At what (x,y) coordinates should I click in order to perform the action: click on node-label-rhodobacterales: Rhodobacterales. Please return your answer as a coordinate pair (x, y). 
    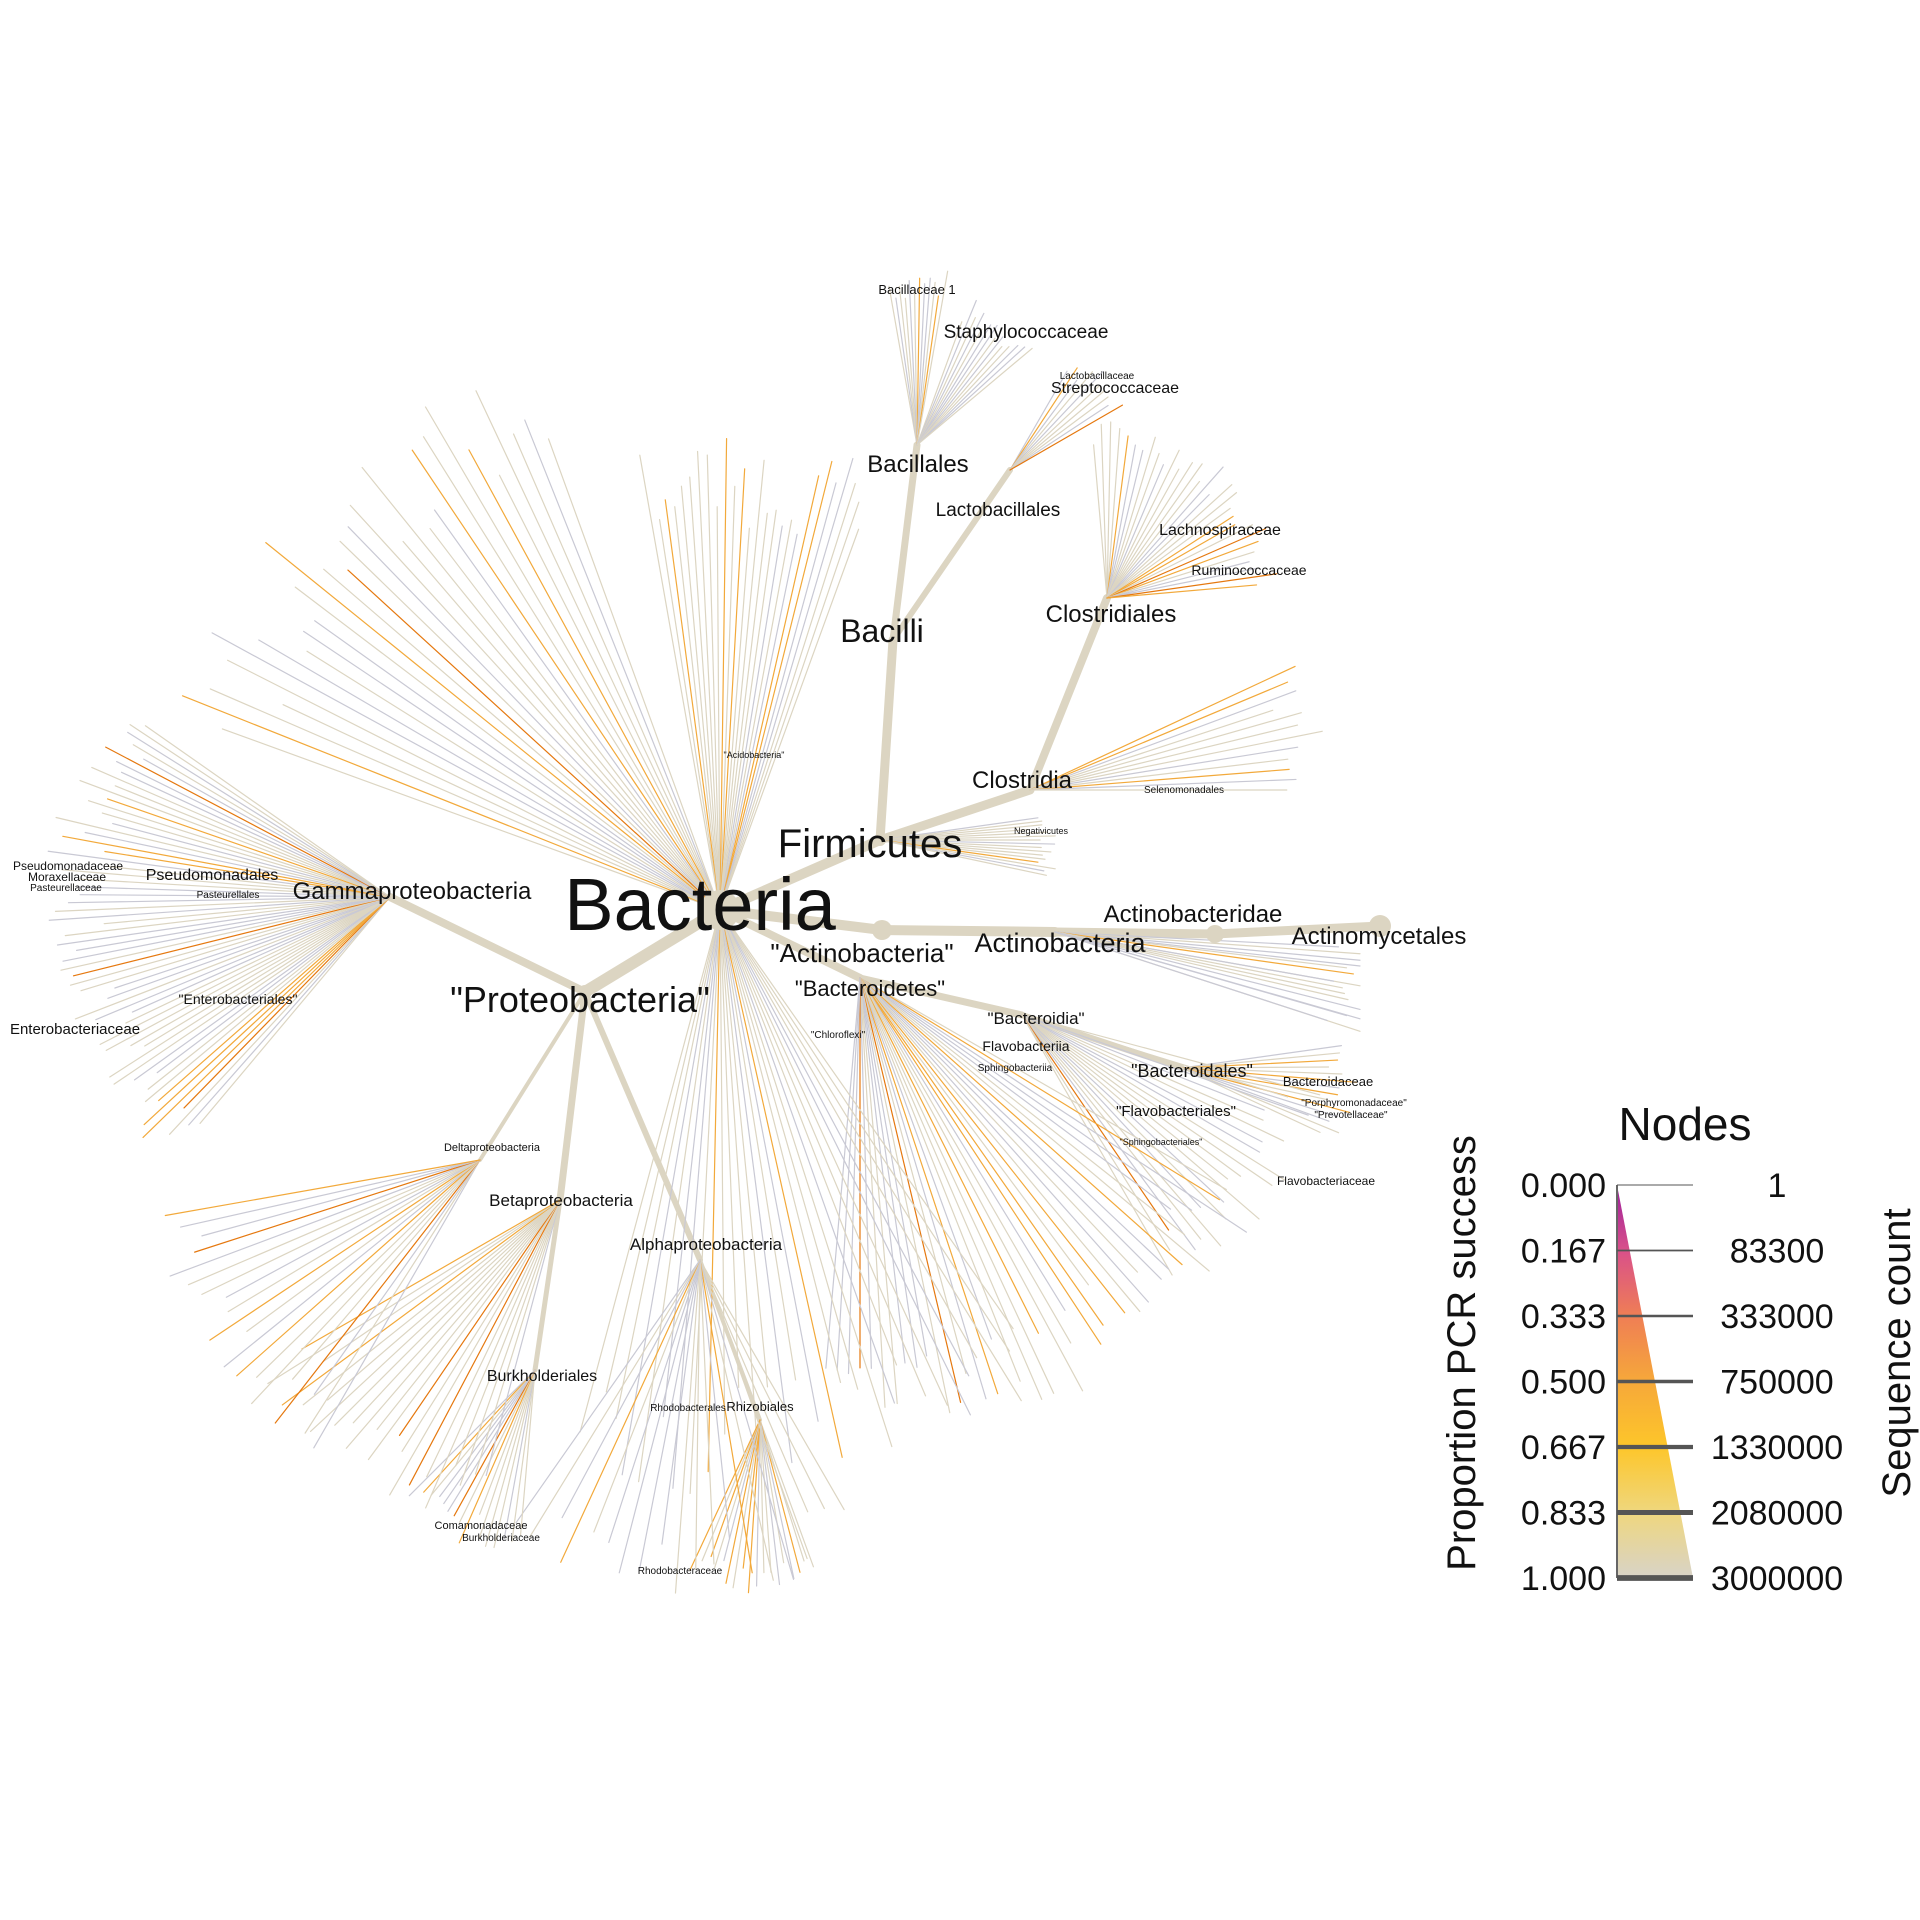
    Looking at the image, I should click on (688, 1408).